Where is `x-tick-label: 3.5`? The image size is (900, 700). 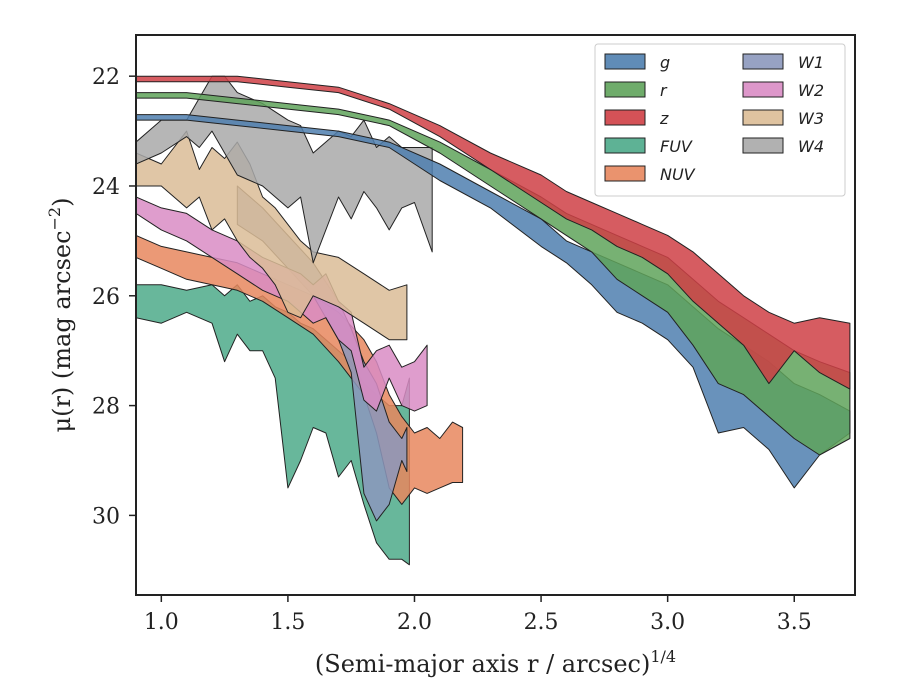 x-tick-label: 3.5 is located at coordinates (794, 622).